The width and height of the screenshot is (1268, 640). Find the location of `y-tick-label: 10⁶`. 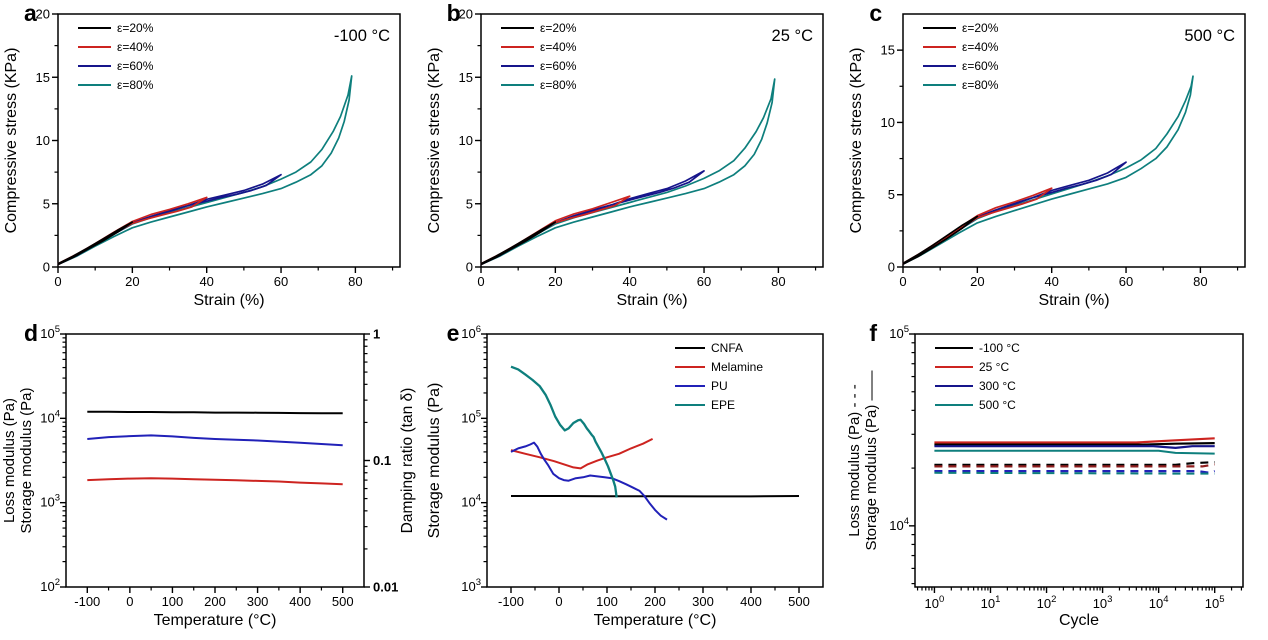

y-tick-label: 10⁶ is located at coordinates (471, 332).